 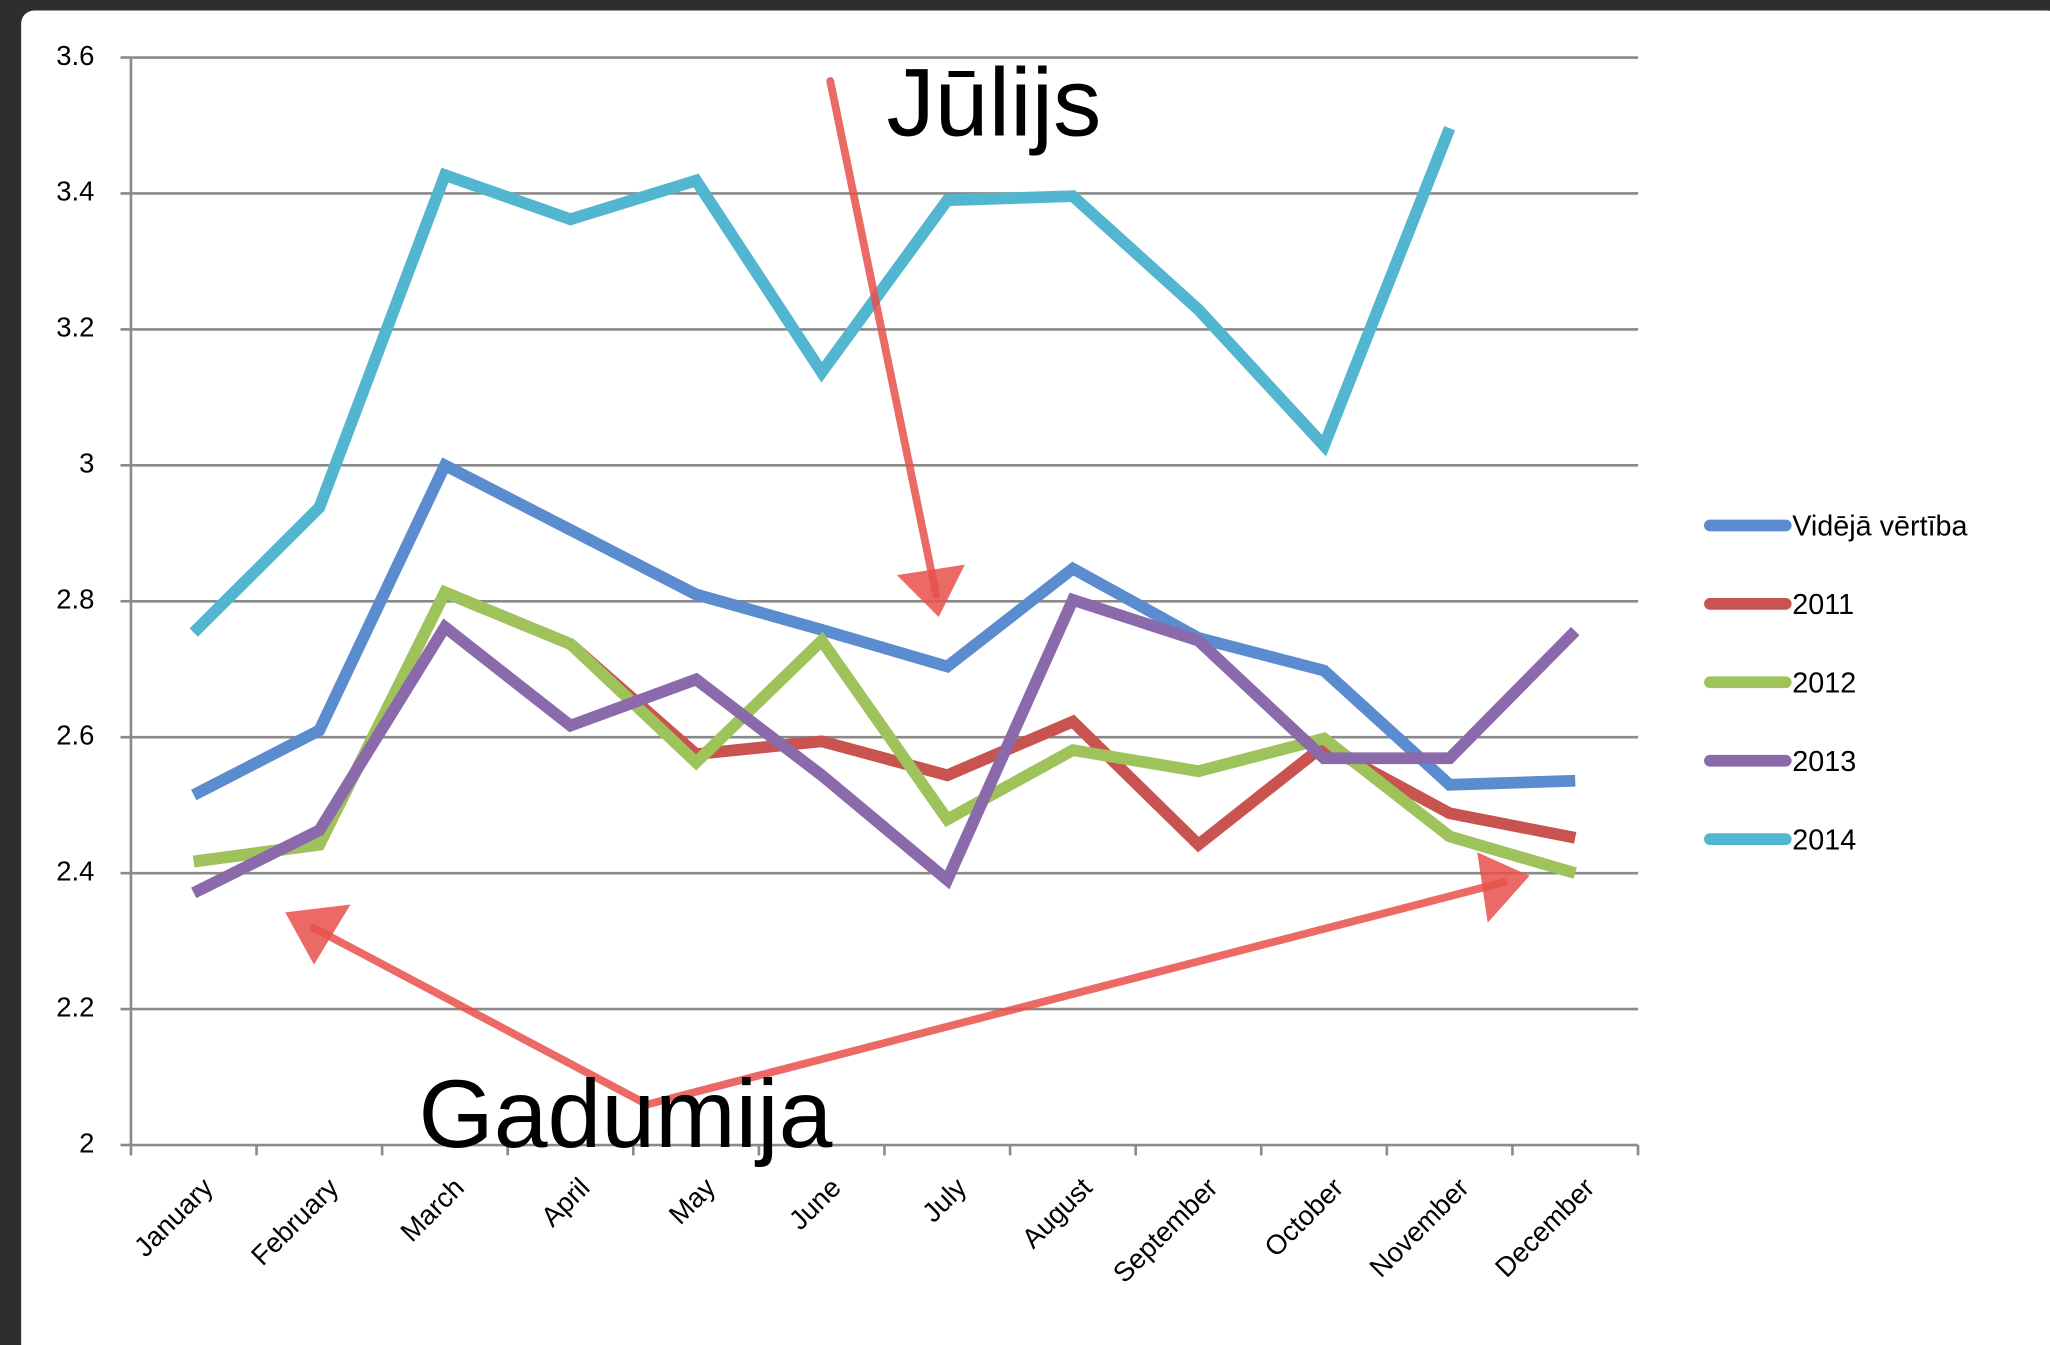 I want to click on y-tick-label: 2, so click(x=86, y=1142).